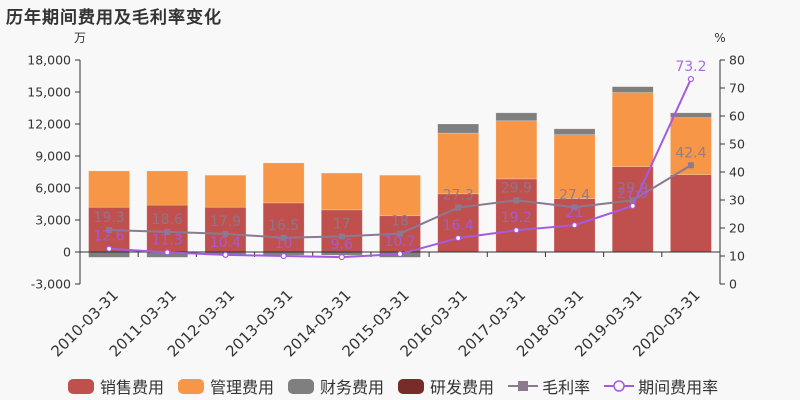 The image size is (800, 400). I want to click on expense-rate-label: 12.6, so click(109, 237).